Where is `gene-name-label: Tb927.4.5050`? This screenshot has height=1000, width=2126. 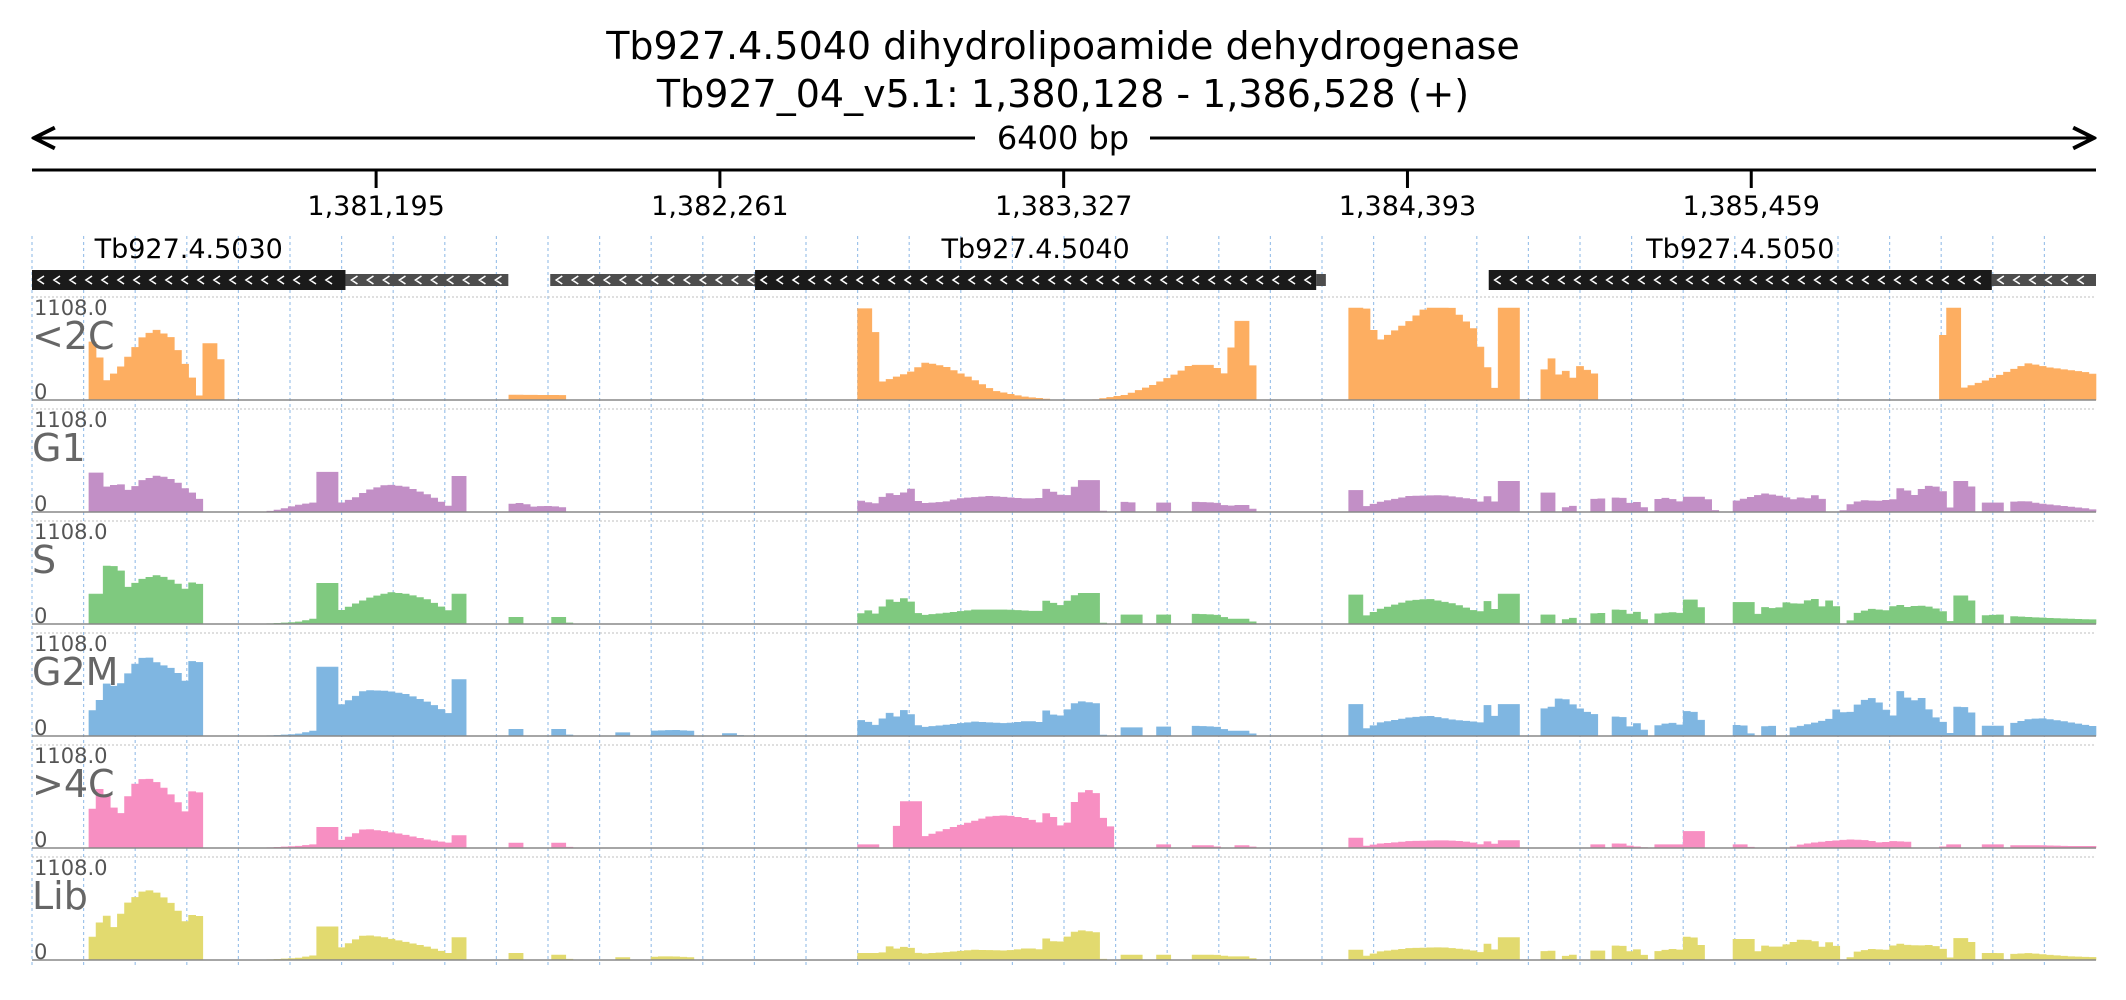
gene-name-label: Tb927.4.5050 is located at coordinates (1739, 249).